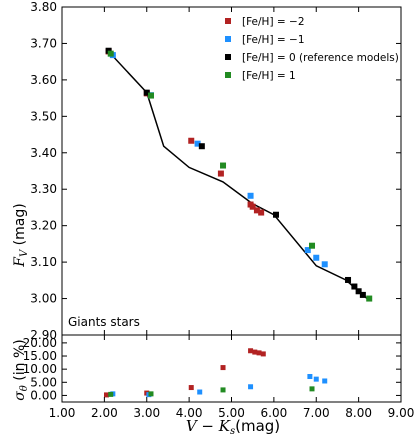 The width and height of the screenshot is (414, 439). I want to click on bottom-ytick-label: 15.00, so click(40, 356).